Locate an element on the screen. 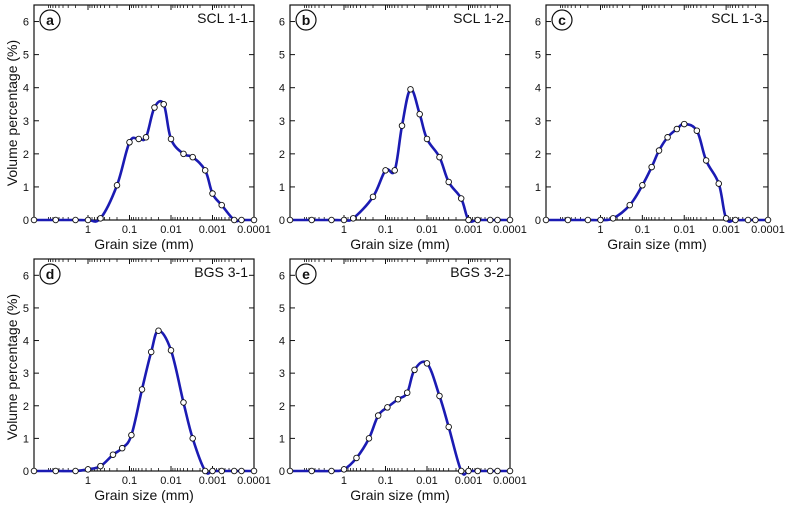 This screenshot has height=508, width=800. x-tick-label: 1 is located at coordinates (600, 230).